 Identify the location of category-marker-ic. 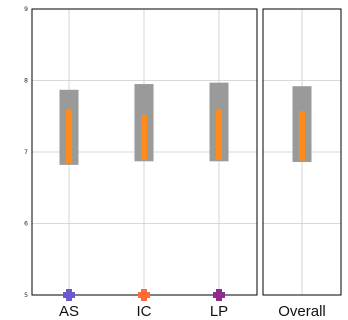
(144, 295).